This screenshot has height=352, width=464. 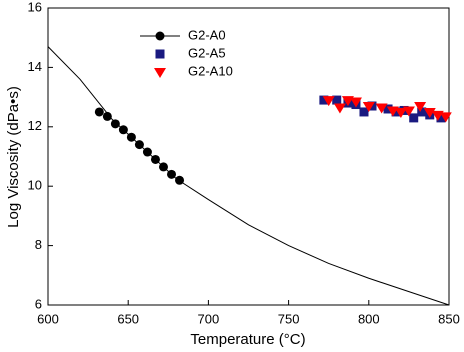 I want to click on x-tick-label: 650, so click(x=128, y=318).